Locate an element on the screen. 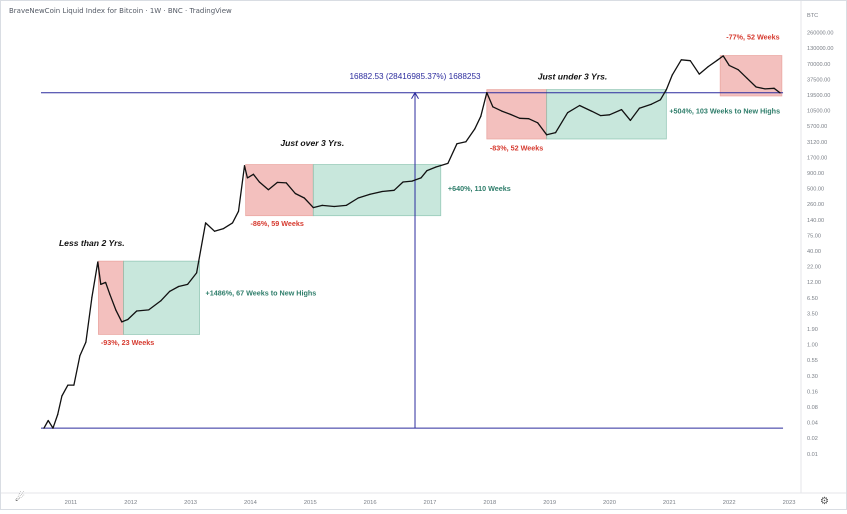 Image resolution: width=847 pixels, height=514 pixels. y-tick-label: 5700.00 is located at coordinates (817, 127).